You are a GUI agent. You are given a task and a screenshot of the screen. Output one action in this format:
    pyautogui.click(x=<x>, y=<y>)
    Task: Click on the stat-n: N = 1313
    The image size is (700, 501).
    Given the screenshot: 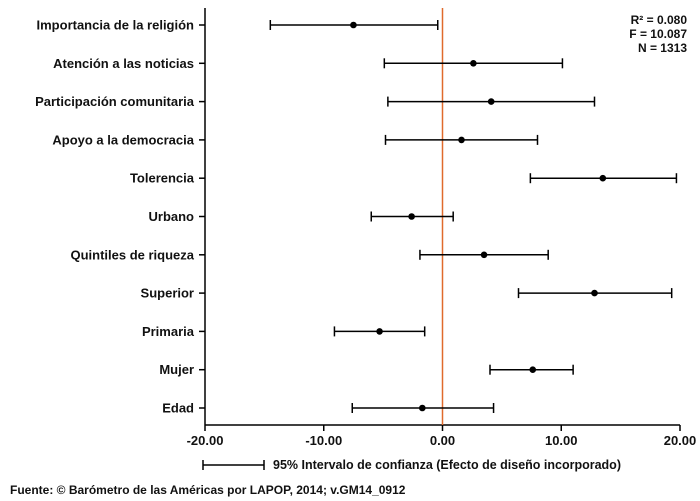 What is the action you would take?
    pyautogui.click(x=662, y=48)
    